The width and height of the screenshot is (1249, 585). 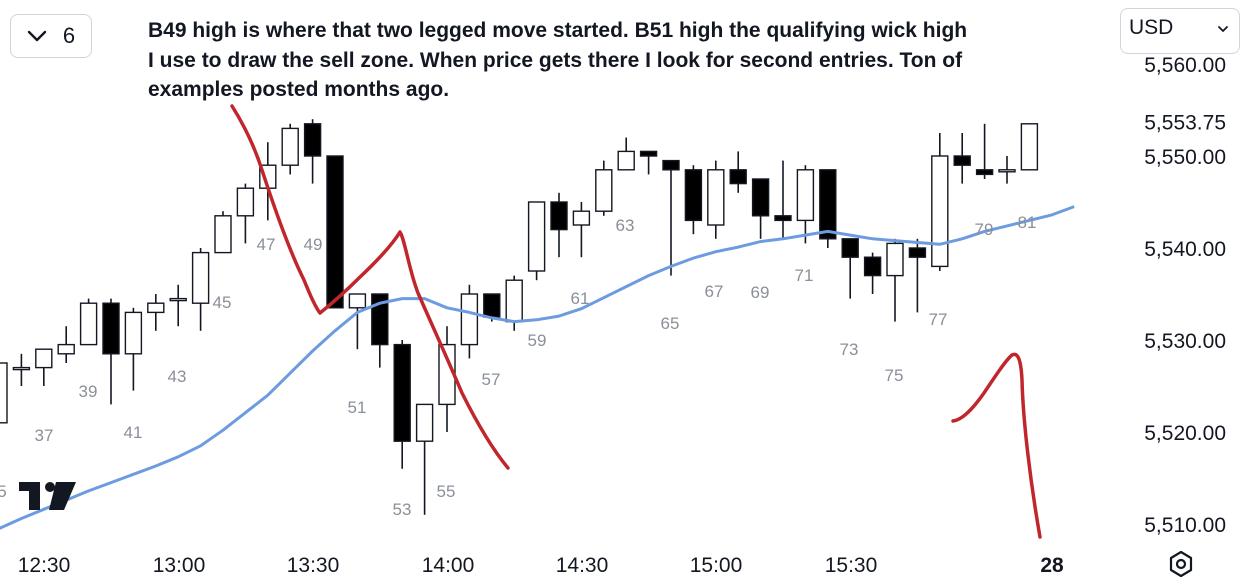 What do you see at coordinates (402, 509) in the screenshot?
I see `bar-number-label: 53` at bounding box center [402, 509].